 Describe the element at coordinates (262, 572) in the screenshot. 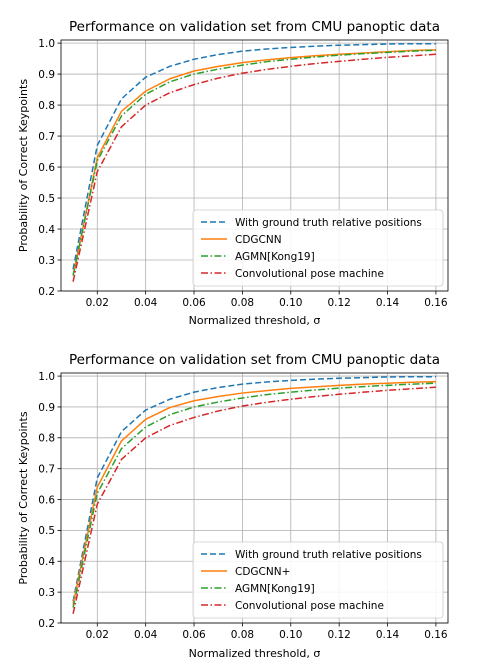

I see `legend-label-2: CDGCNN+` at that location.